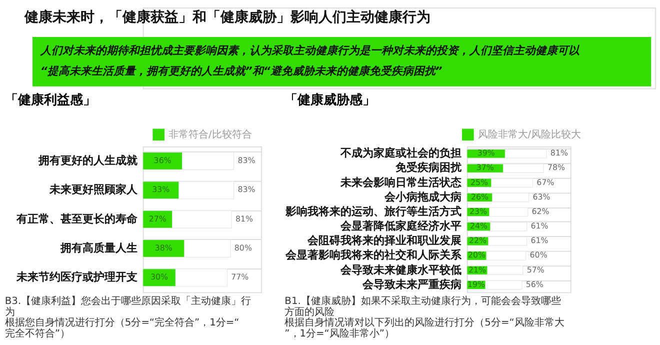  I want to click on total-label: 60%, so click(539, 255).